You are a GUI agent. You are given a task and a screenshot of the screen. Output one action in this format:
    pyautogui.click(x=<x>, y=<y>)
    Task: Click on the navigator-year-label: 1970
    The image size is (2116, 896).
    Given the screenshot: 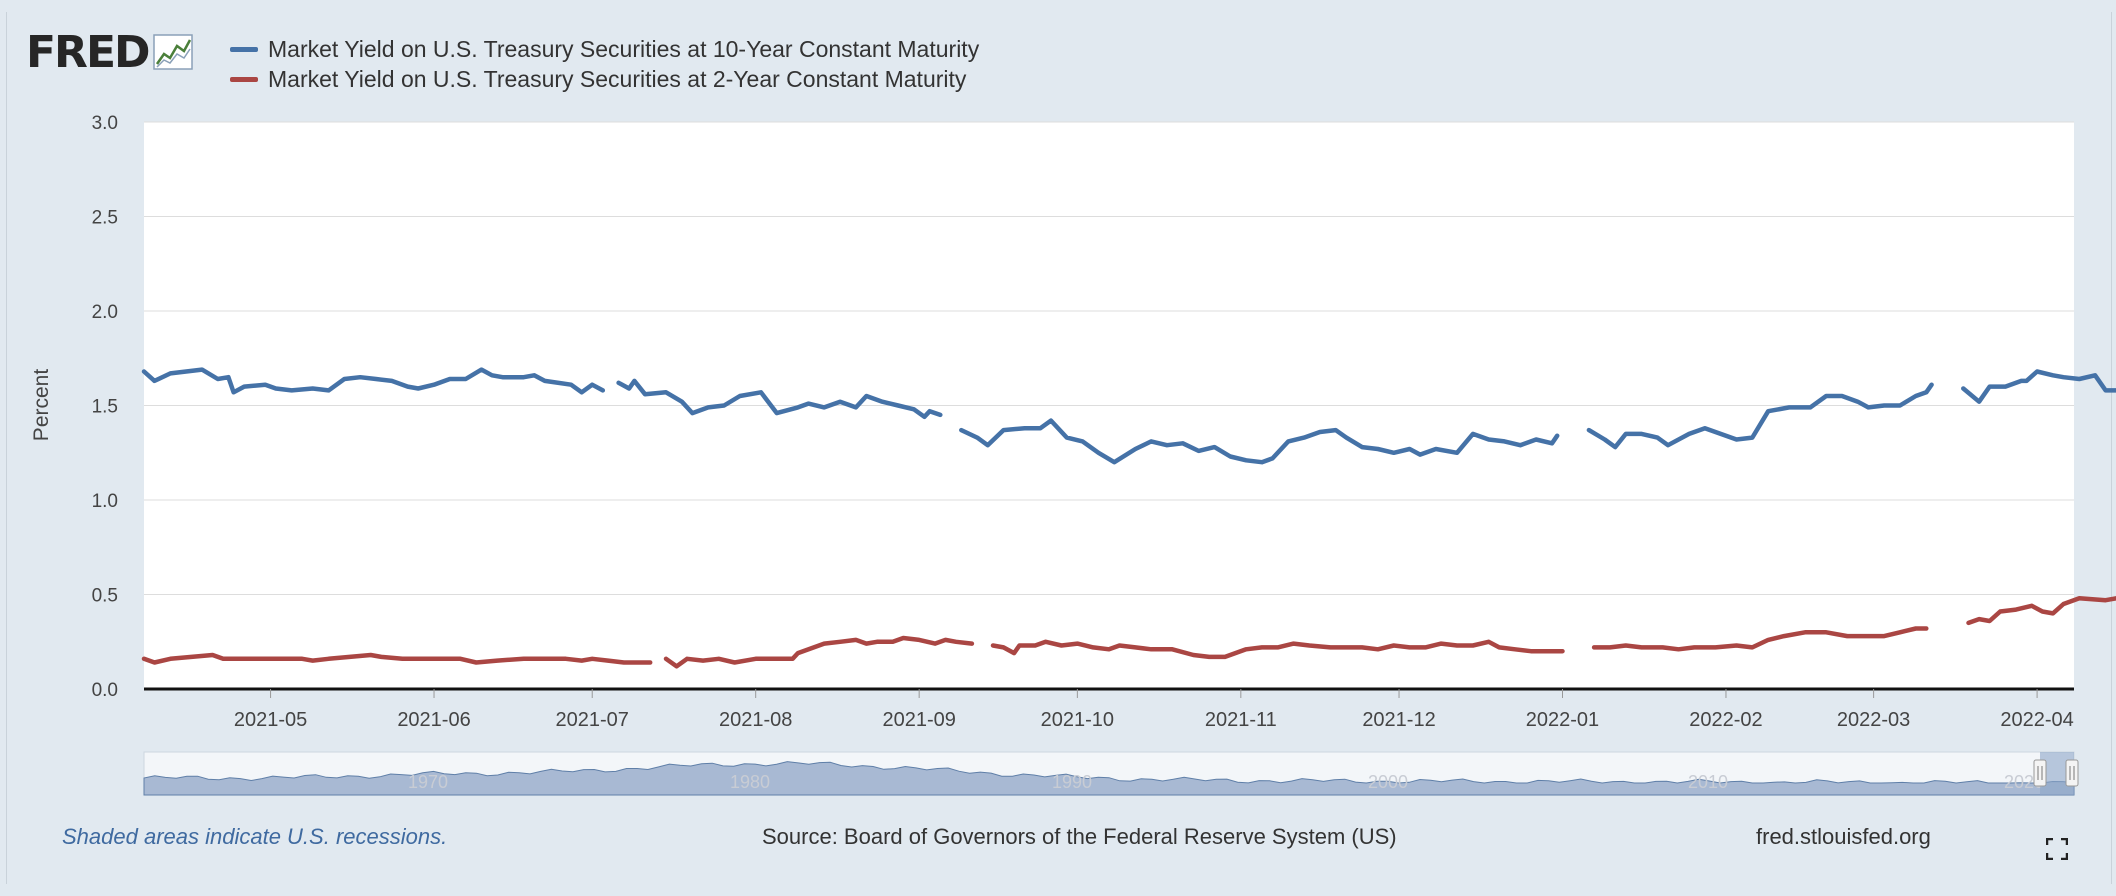 What is the action you would take?
    pyautogui.click(x=428, y=782)
    